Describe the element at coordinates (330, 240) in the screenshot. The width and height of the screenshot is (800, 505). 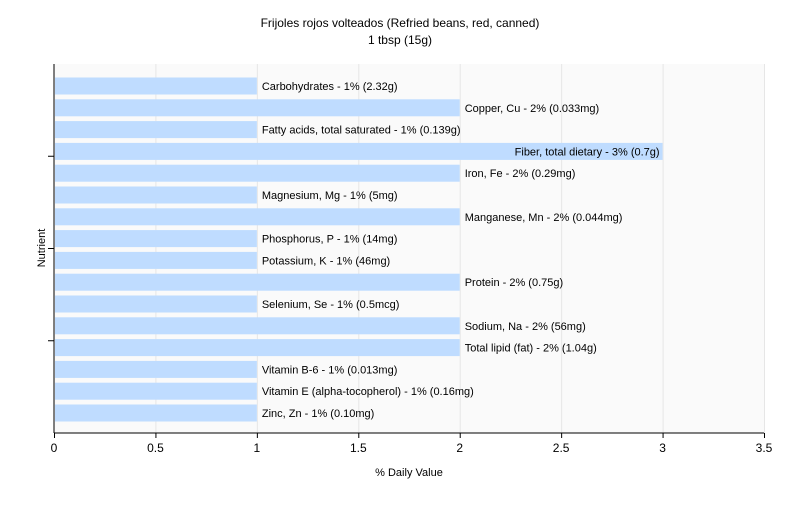
I see `bar-label: Phosphorus, P - 1% (14mg)` at that location.